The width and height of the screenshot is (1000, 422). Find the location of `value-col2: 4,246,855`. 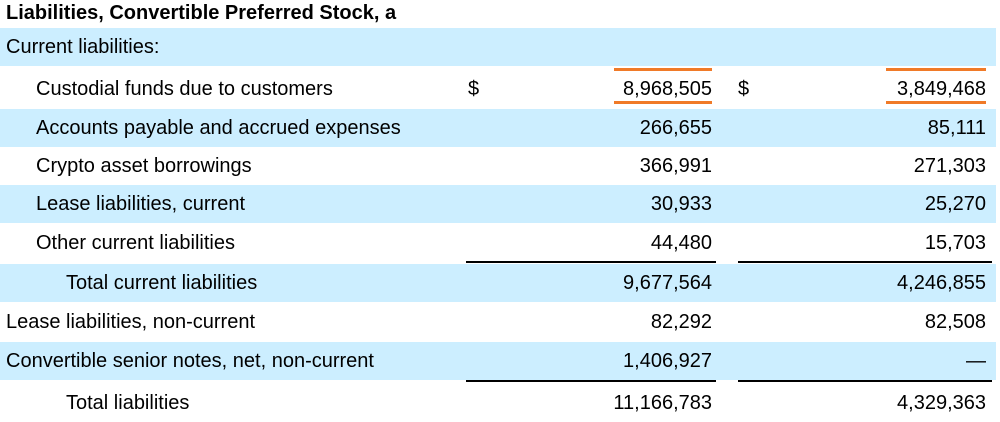

value-col2: 4,246,855 is located at coordinates (941, 283).